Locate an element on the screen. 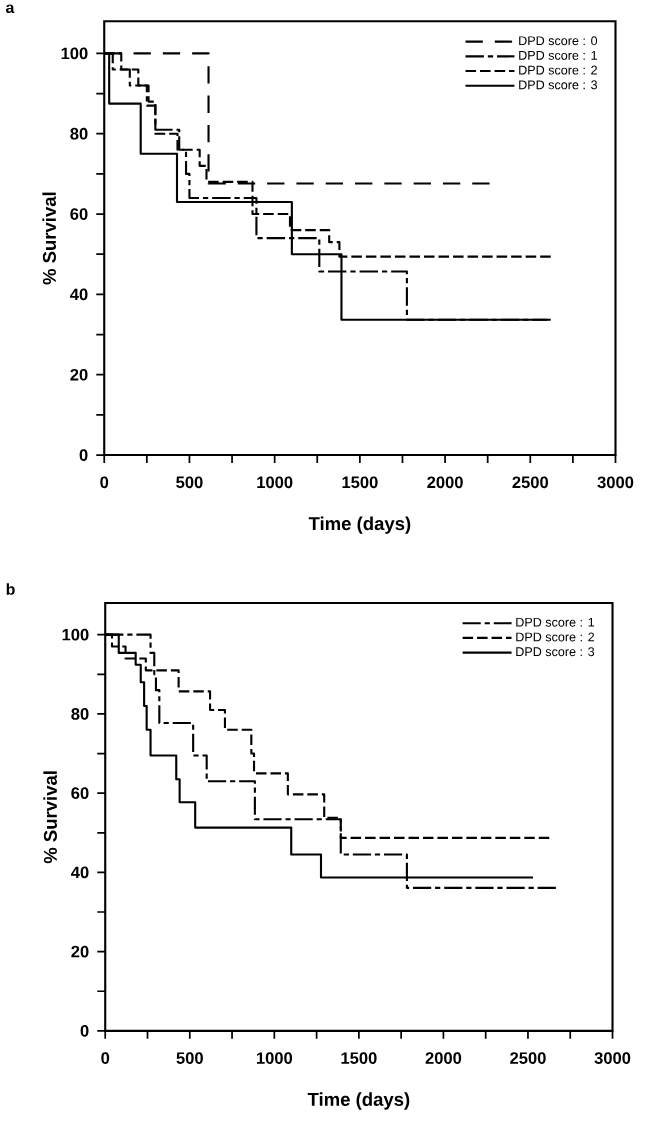 This screenshot has width=654, height=1147. chart-title: a is located at coordinates (10, 9).